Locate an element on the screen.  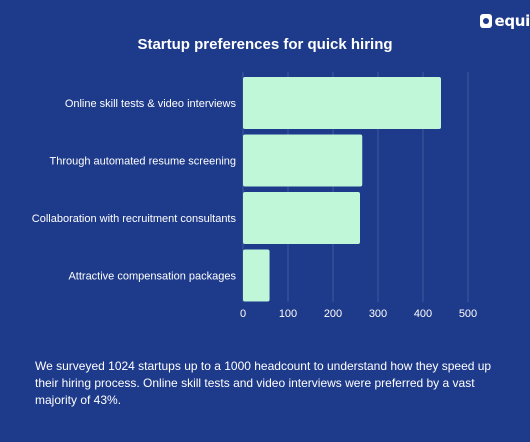
brand-logo: equi is located at coordinates (505, 21).